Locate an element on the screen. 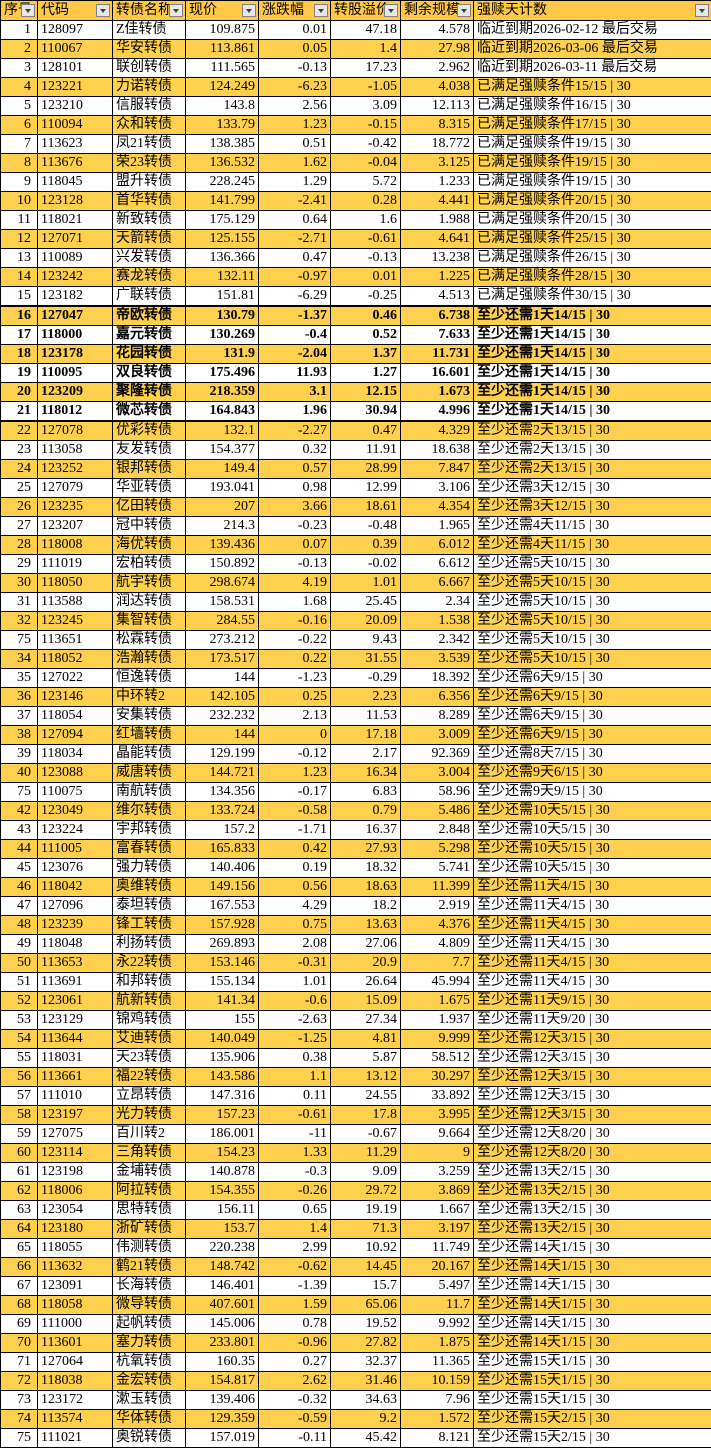 This screenshot has height=1448, width=711. cell-change: -0.96 is located at coordinates (295, 1343).